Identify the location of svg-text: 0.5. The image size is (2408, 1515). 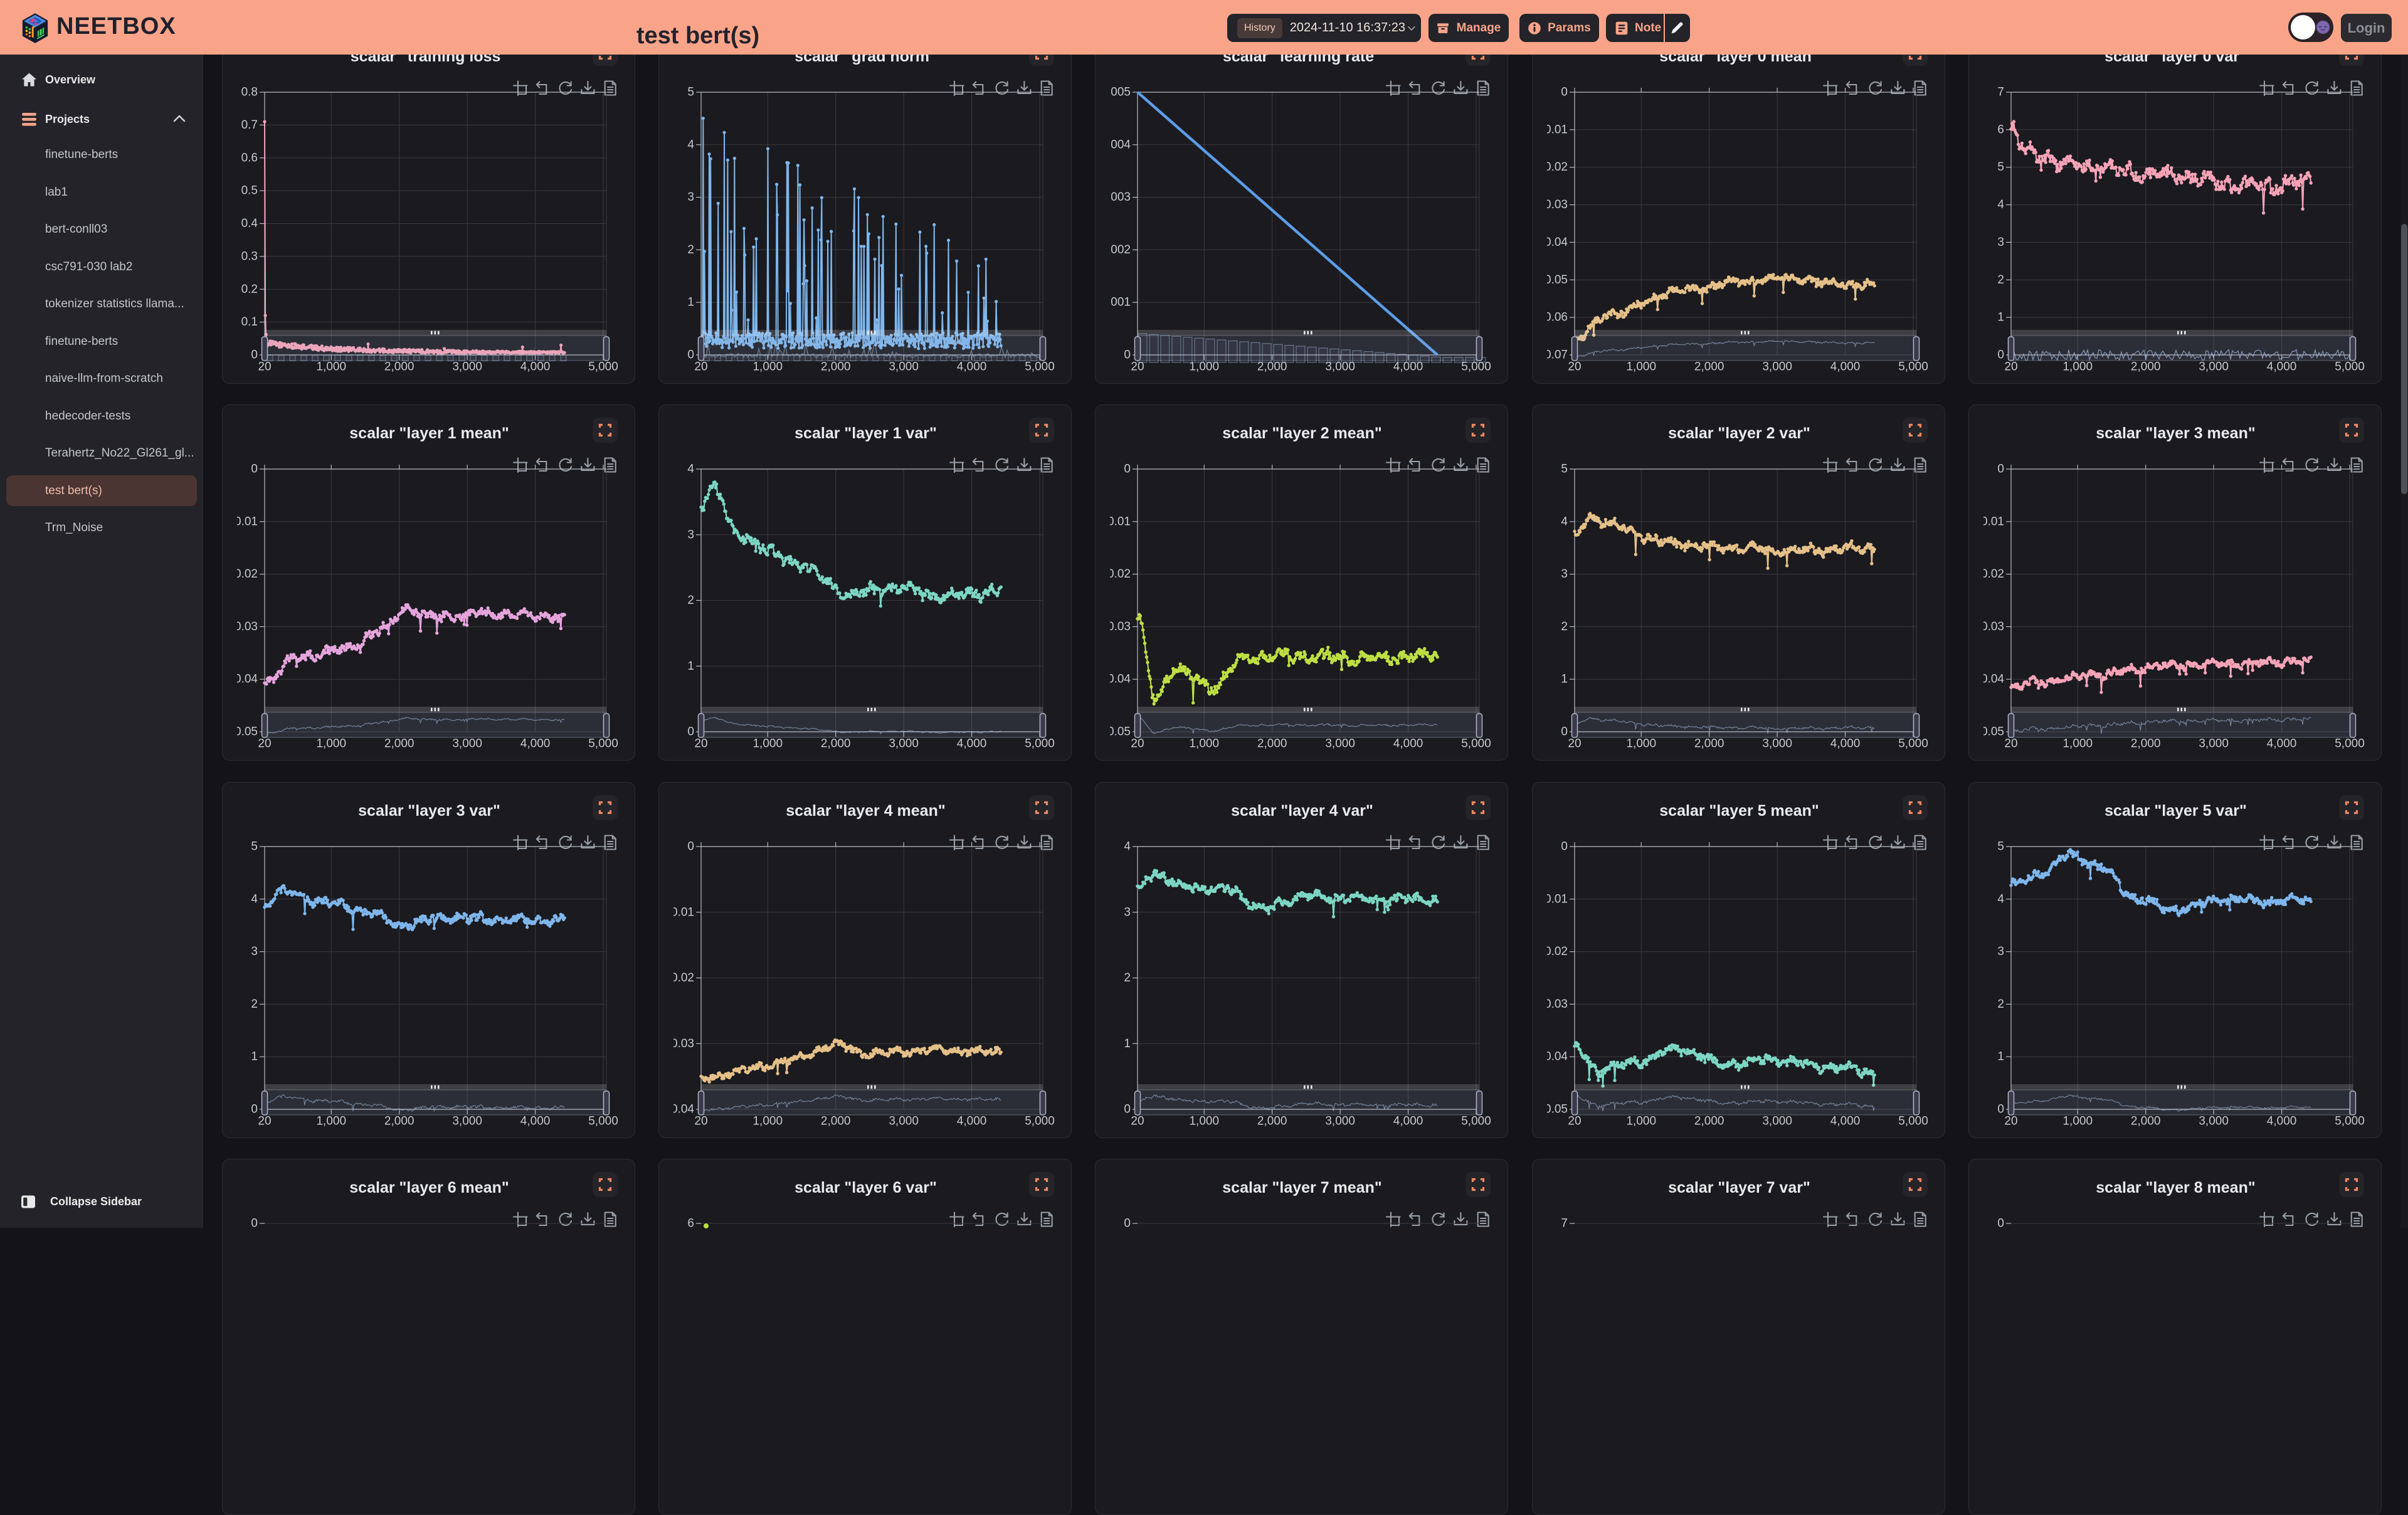
(249, 190).